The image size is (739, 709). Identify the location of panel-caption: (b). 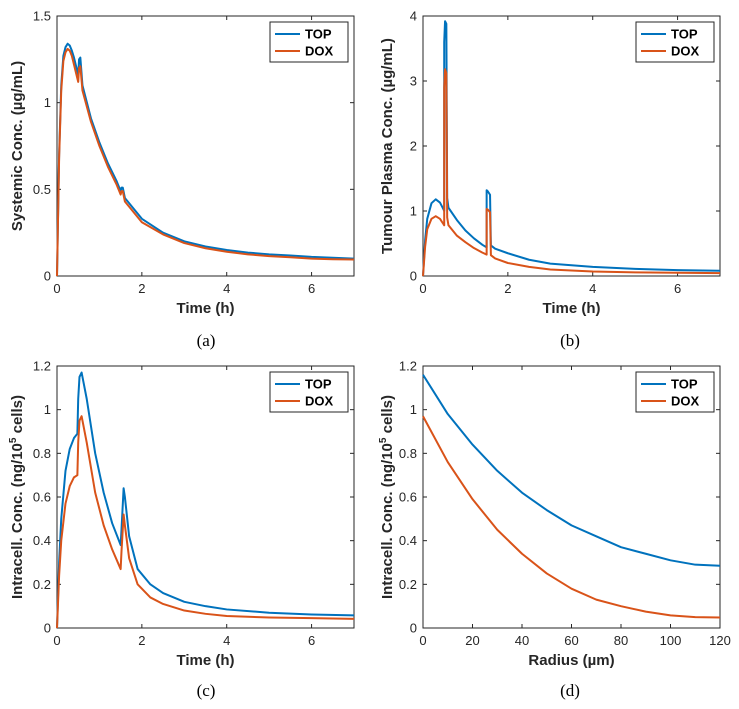
(570, 340).